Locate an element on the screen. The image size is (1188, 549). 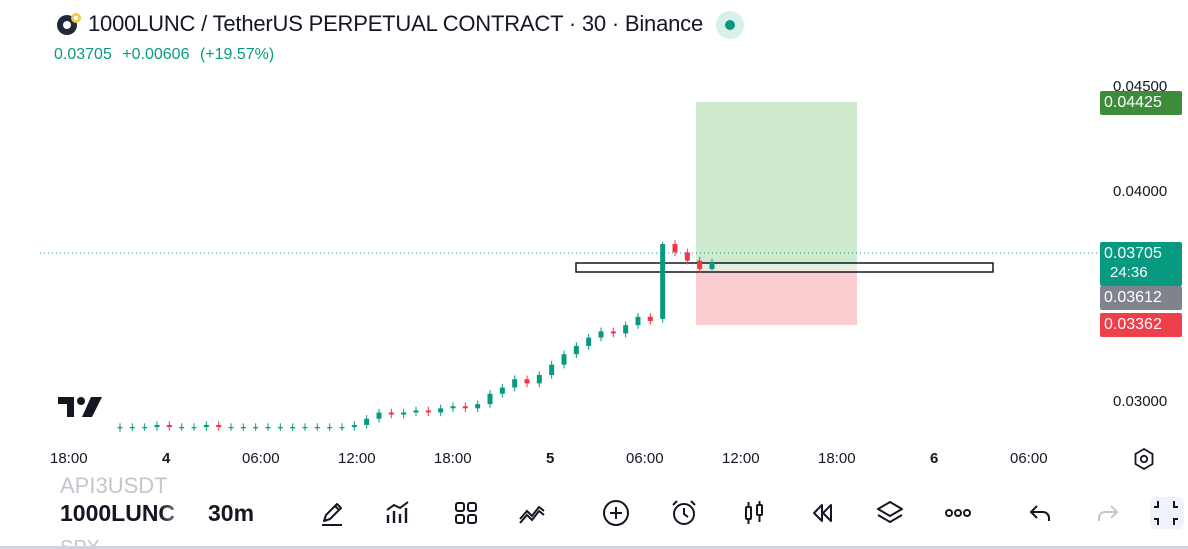
draw-pen-icon is located at coordinates (332, 513).